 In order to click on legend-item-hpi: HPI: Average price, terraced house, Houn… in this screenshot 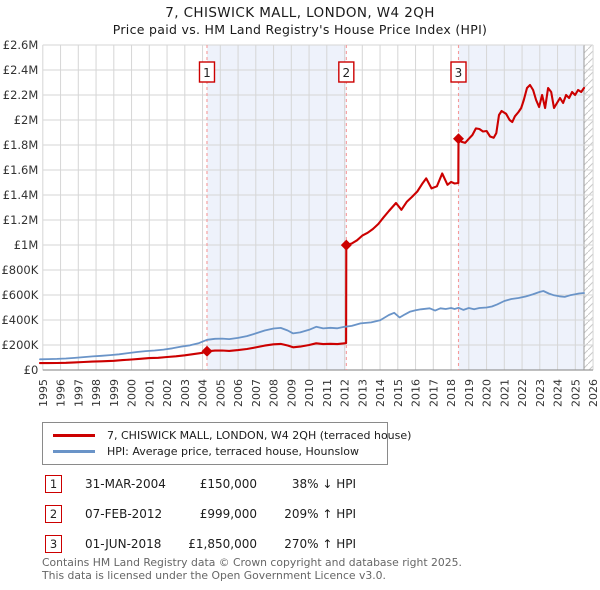, I will do `click(215, 451)`.